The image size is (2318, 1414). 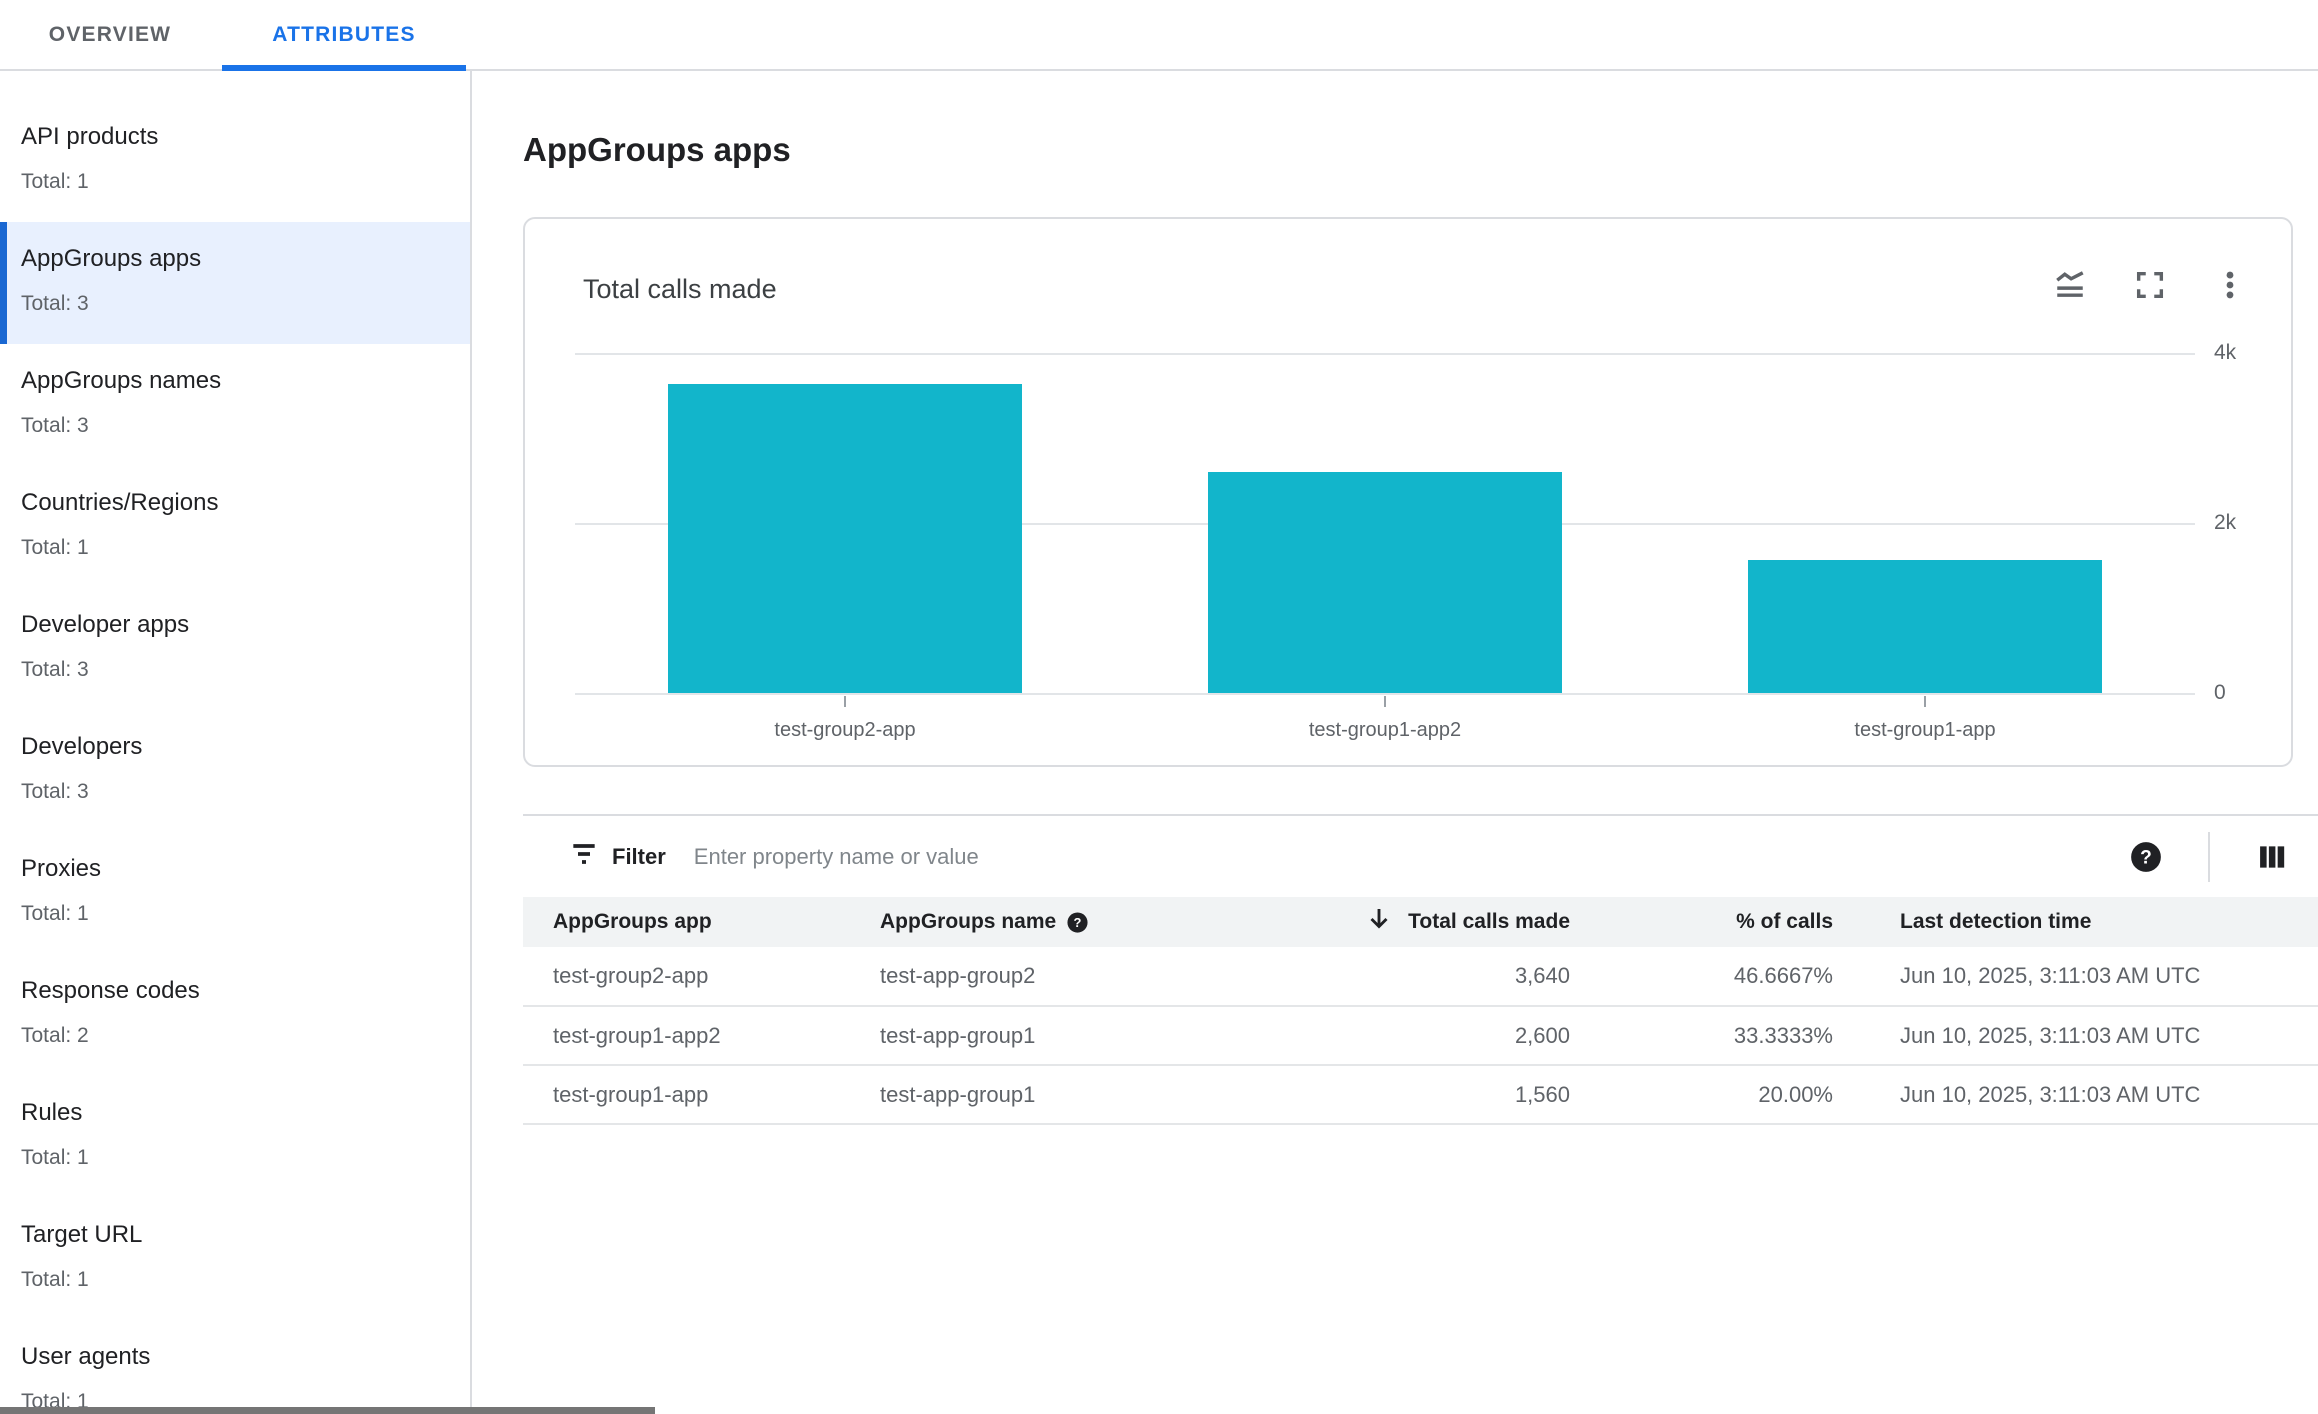 What do you see at coordinates (235, 1367) in the screenshot?
I see `sidebar-item-user-agents: User agents Total: 1` at bounding box center [235, 1367].